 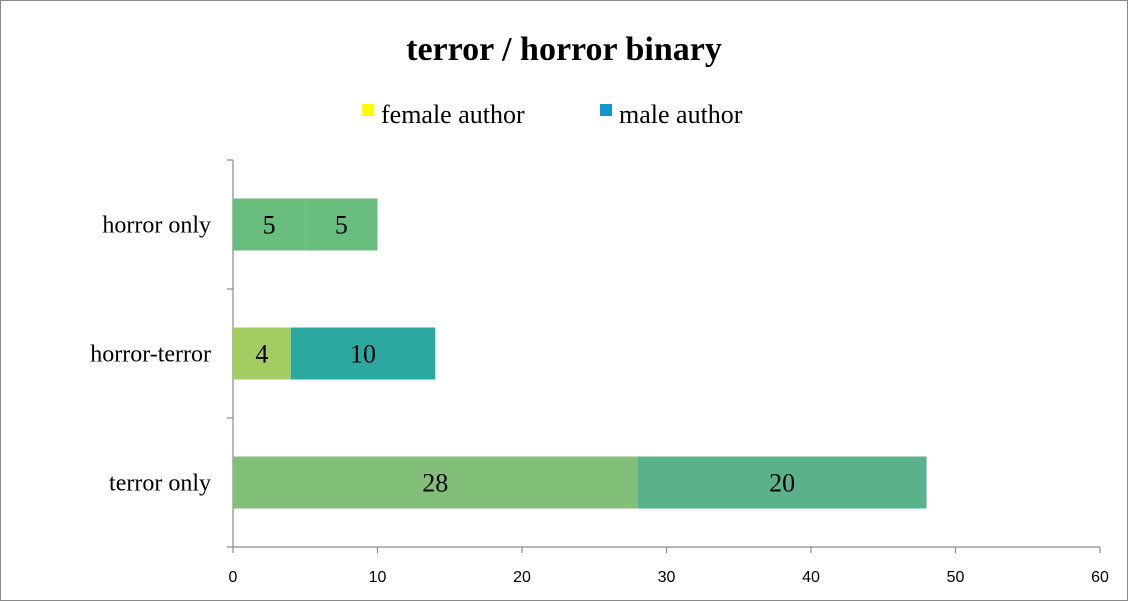 I want to click on y-category-label: horror-terror, so click(x=150, y=355).